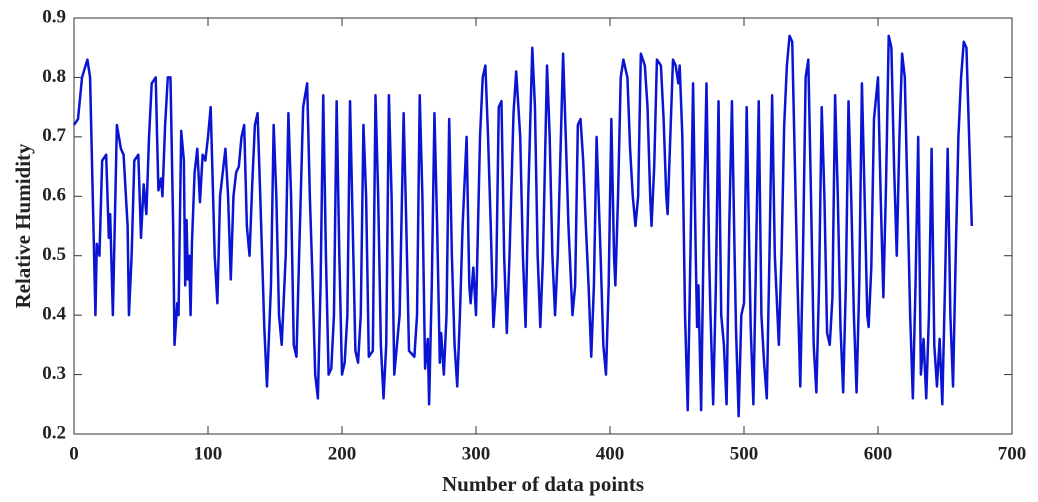 The height and width of the screenshot is (502, 1038). Describe the element at coordinates (54, 254) in the screenshot. I see `y-tick-label: 0.5` at that location.